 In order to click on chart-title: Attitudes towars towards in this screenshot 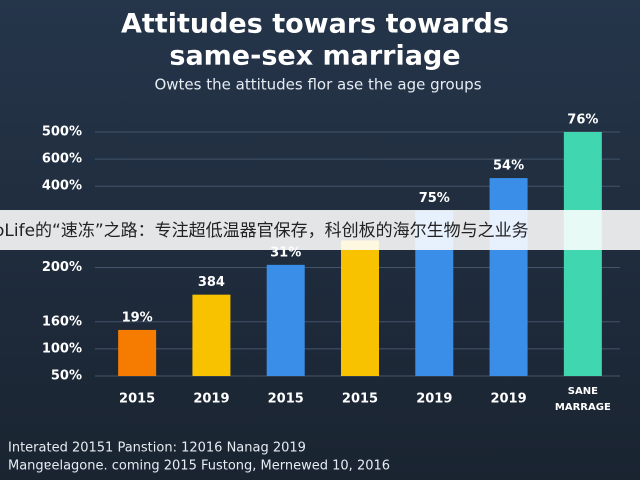, I will do `click(315, 24)`.